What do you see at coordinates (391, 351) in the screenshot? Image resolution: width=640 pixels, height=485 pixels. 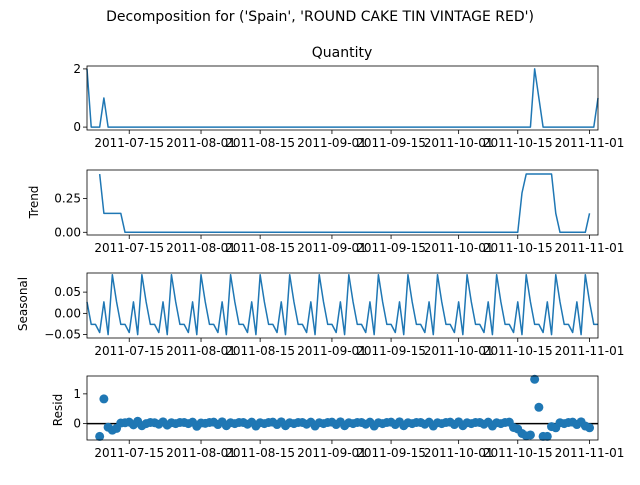 I see `seasonal-xtick-label: 2011-09-15` at bounding box center [391, 351].